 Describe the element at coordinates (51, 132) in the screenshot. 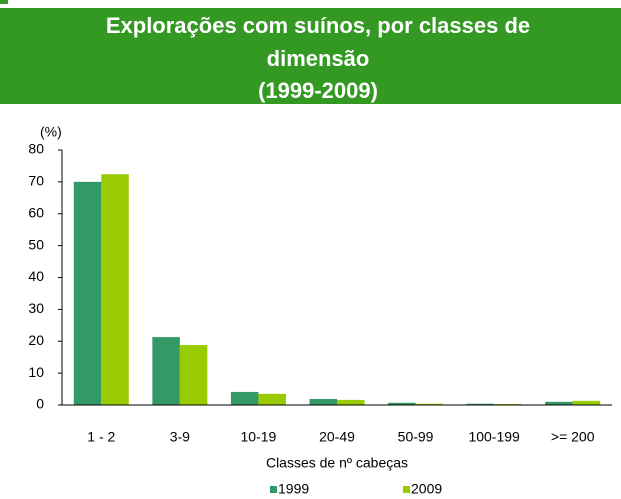

I see `y-axis-label: (%)` at that location.